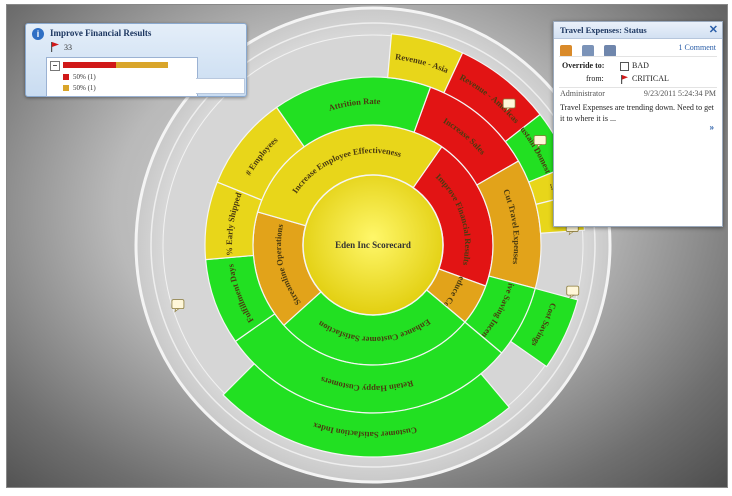 The height and width of the screenshot is (496, 732). I want to click on info-icon: i, so click(38, 34).